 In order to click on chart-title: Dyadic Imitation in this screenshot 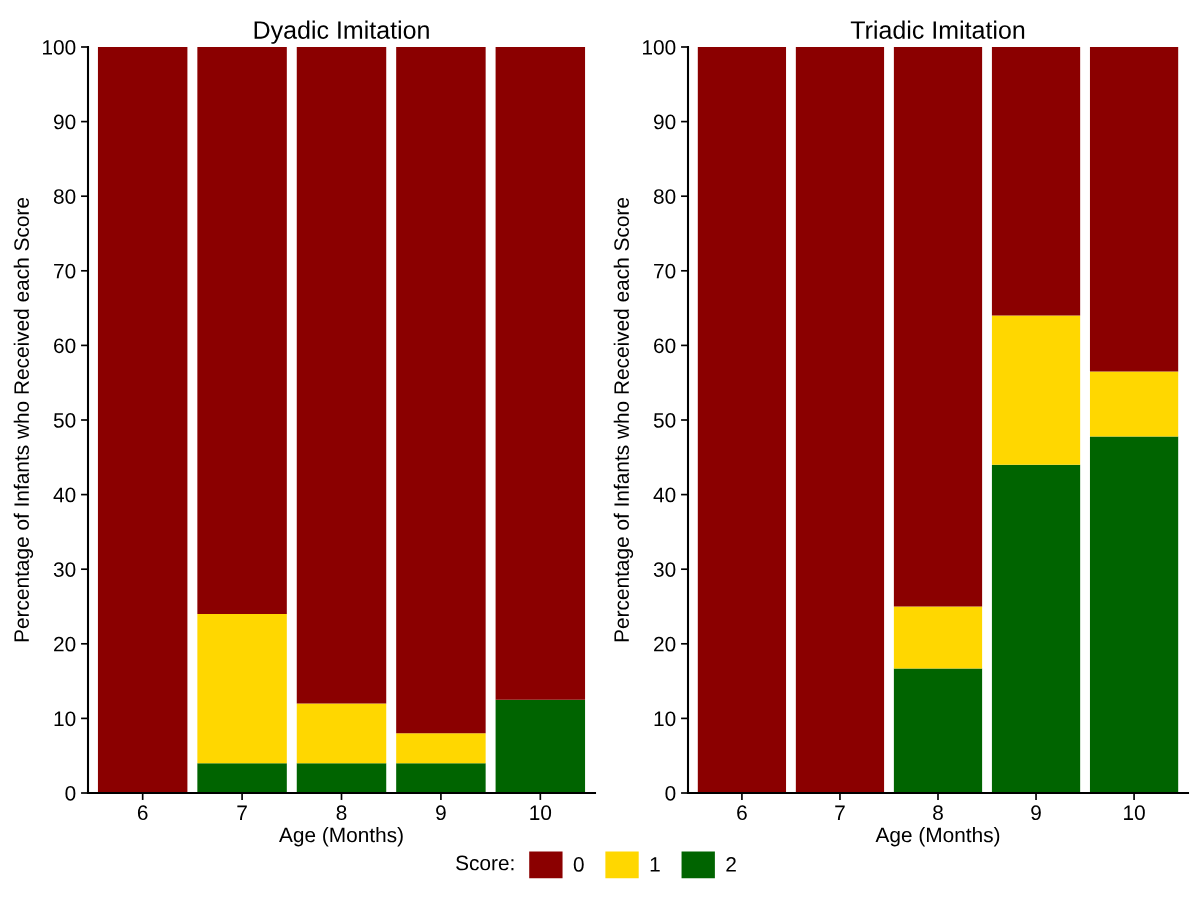, I will do `click(341, 32)`.